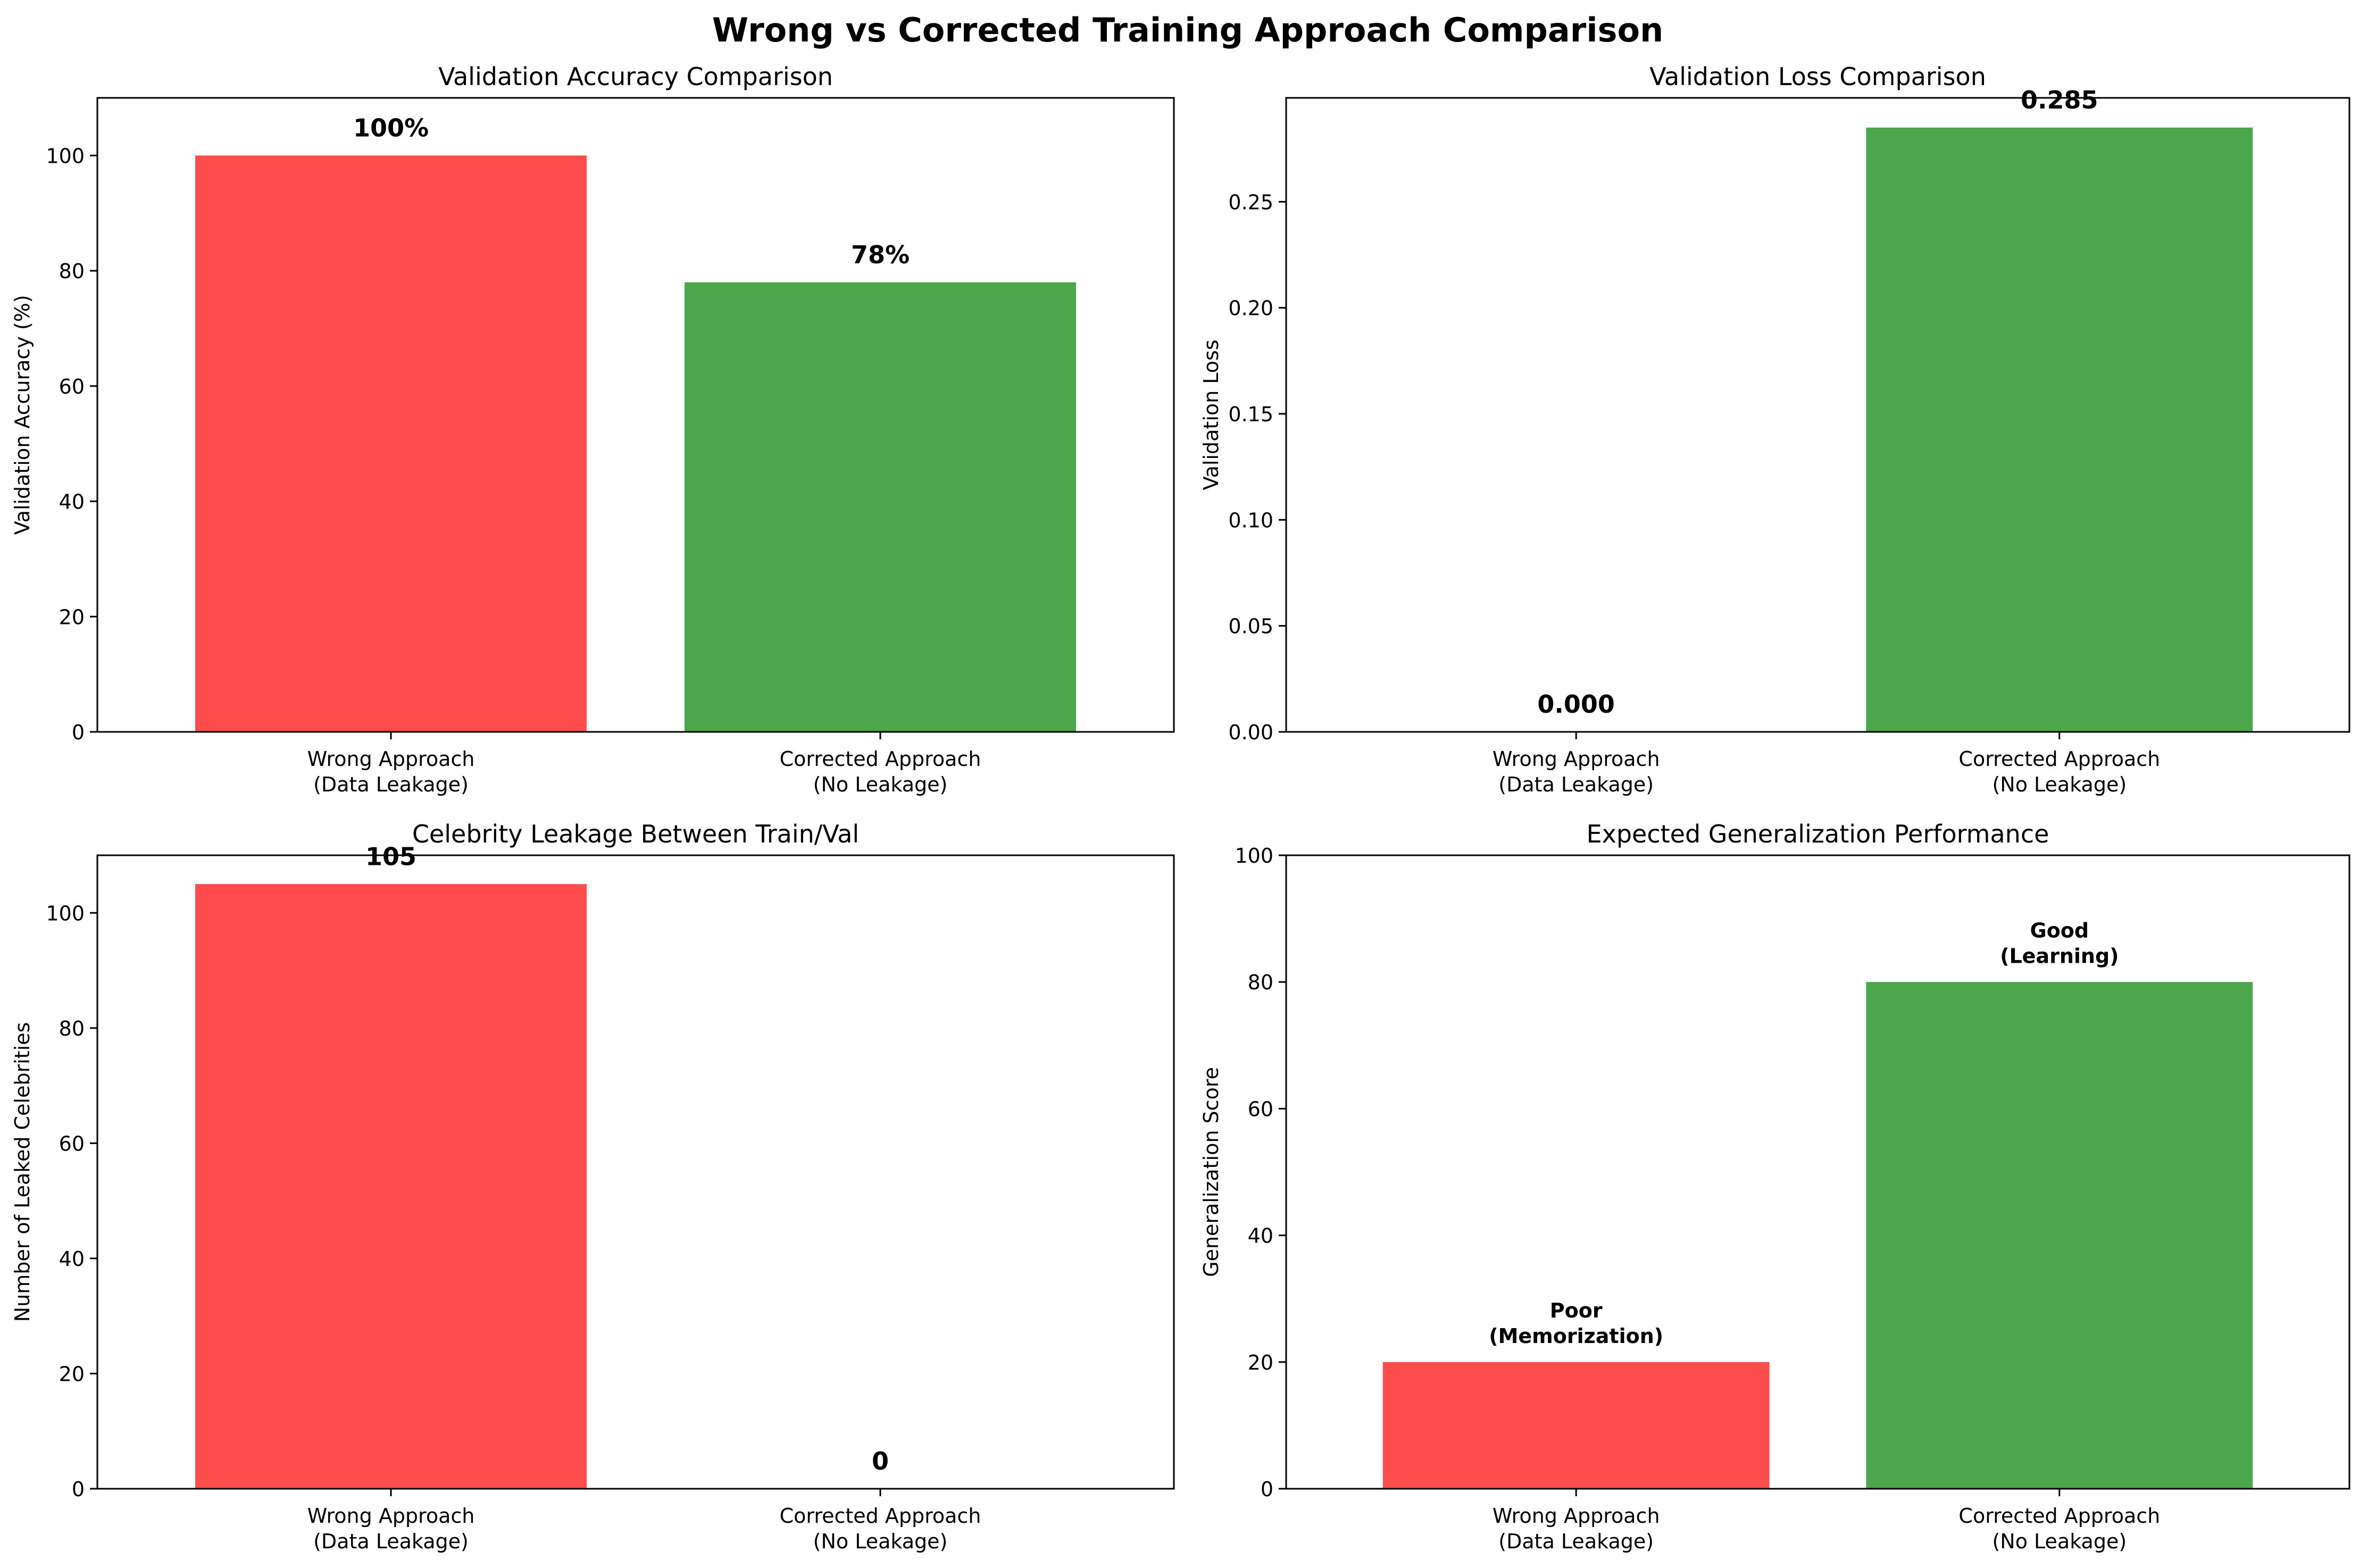 The height and width of the screenshot is (1568, 2376). I want to click on y-tick-label-generalization-1: 20, so click(1261, 1362).